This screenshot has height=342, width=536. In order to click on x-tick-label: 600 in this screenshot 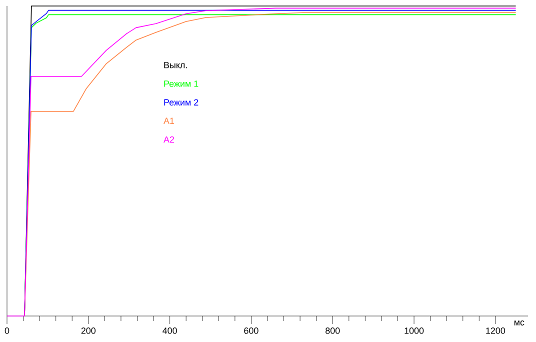, I will do `click(251, 331)`.